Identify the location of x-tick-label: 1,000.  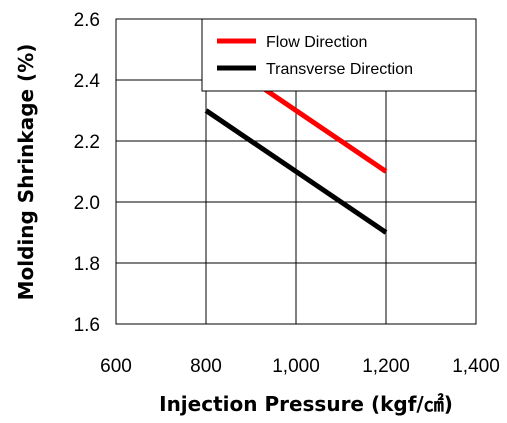
(296, 366).